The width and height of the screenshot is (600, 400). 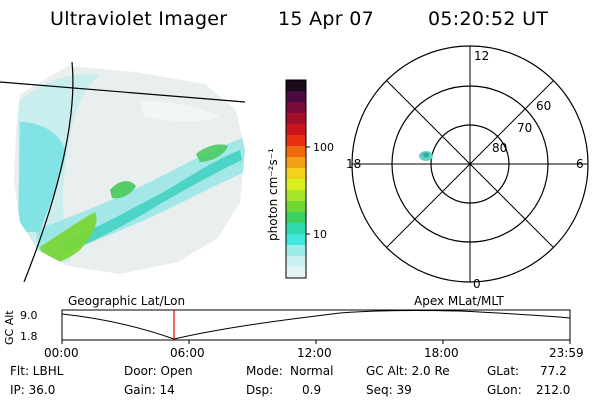 What do you see at coordinates (61, 353) in the screenshot?
I see `timeline-x-label-0000: 00:00` at bounding box center [61, 353].